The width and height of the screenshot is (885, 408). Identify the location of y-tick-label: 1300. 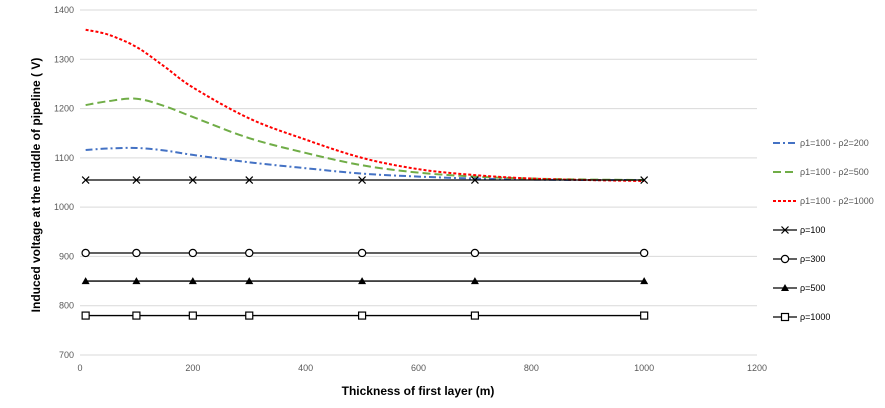
(64, 59).